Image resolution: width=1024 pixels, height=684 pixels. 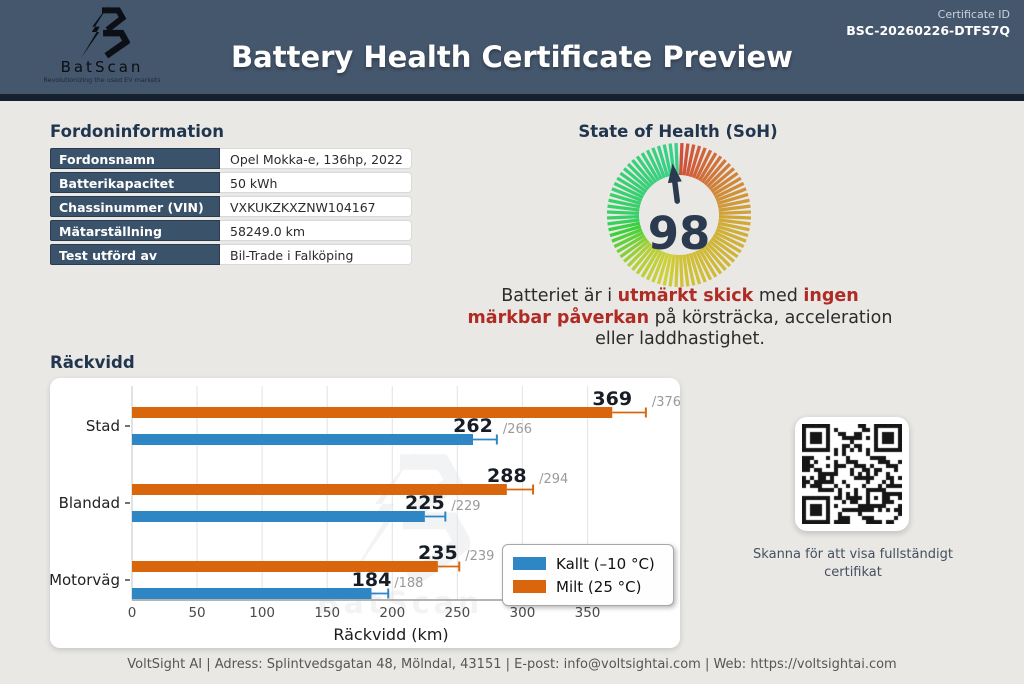 I want to click on x-tick-label: 200, so click(x=392, y=613).